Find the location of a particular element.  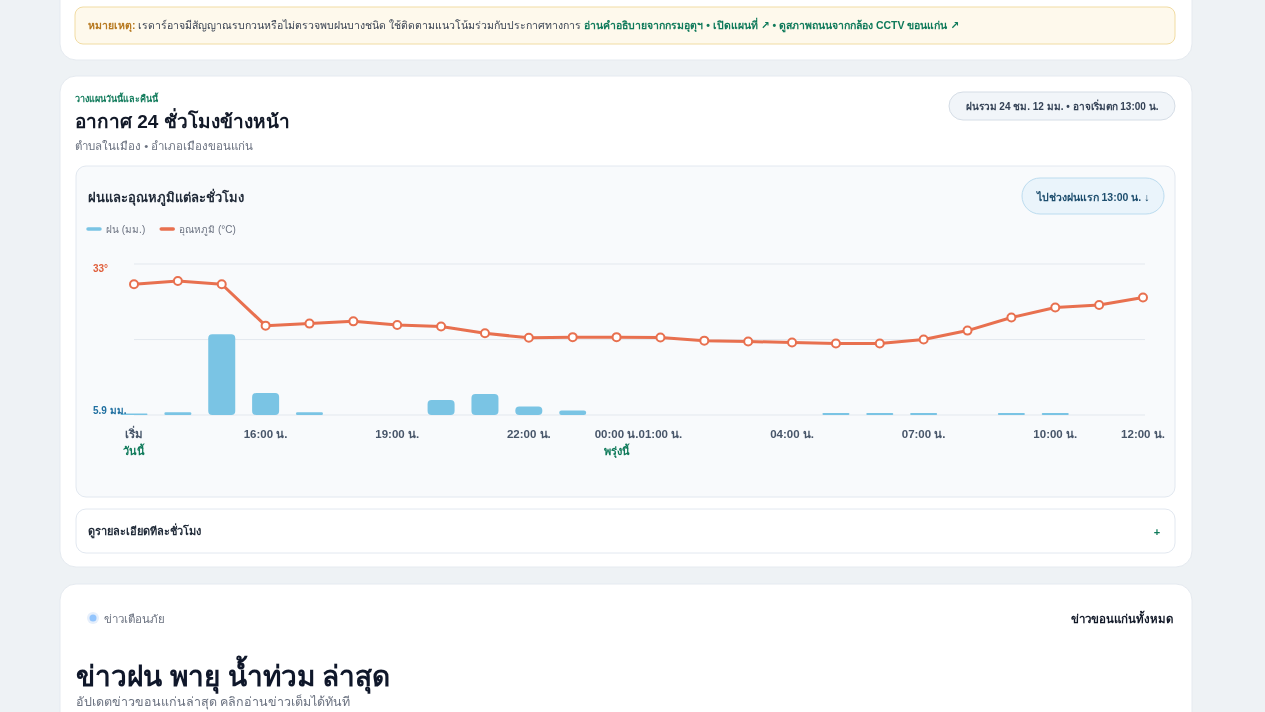

text: 5.9 มม. is located at coordinates (110, 410).